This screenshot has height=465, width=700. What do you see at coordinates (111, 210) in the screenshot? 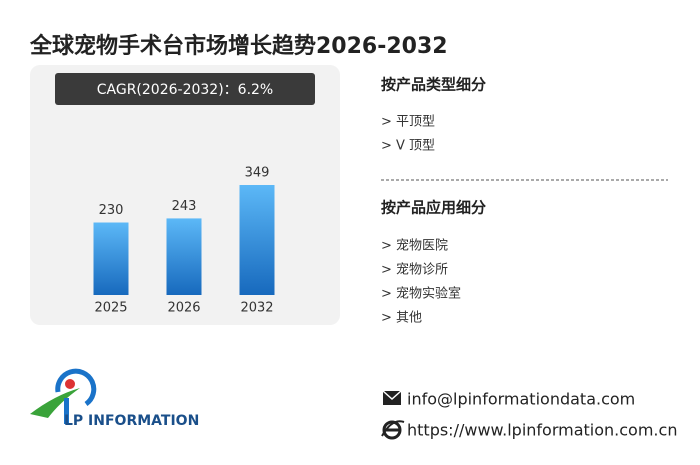
I see `data-label: 230` at bounding box center [111, 210].